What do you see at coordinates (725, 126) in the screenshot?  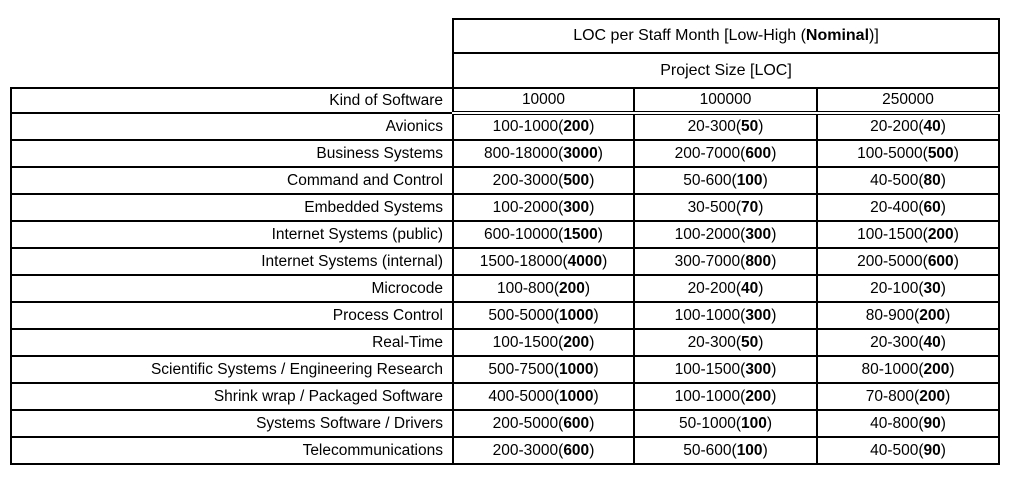 I see `loc-value-cell: 20-300(50)` at bounding box center [725, 126].